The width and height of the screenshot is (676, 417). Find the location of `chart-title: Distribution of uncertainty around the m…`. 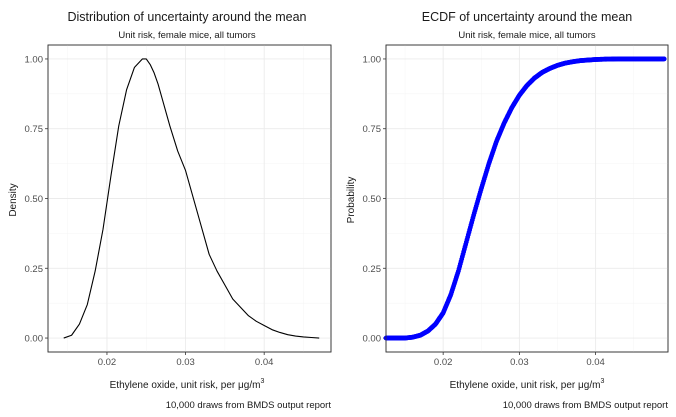

chart-title: Distribution of uncertainty around the m… is located at coordinates (186, 17).